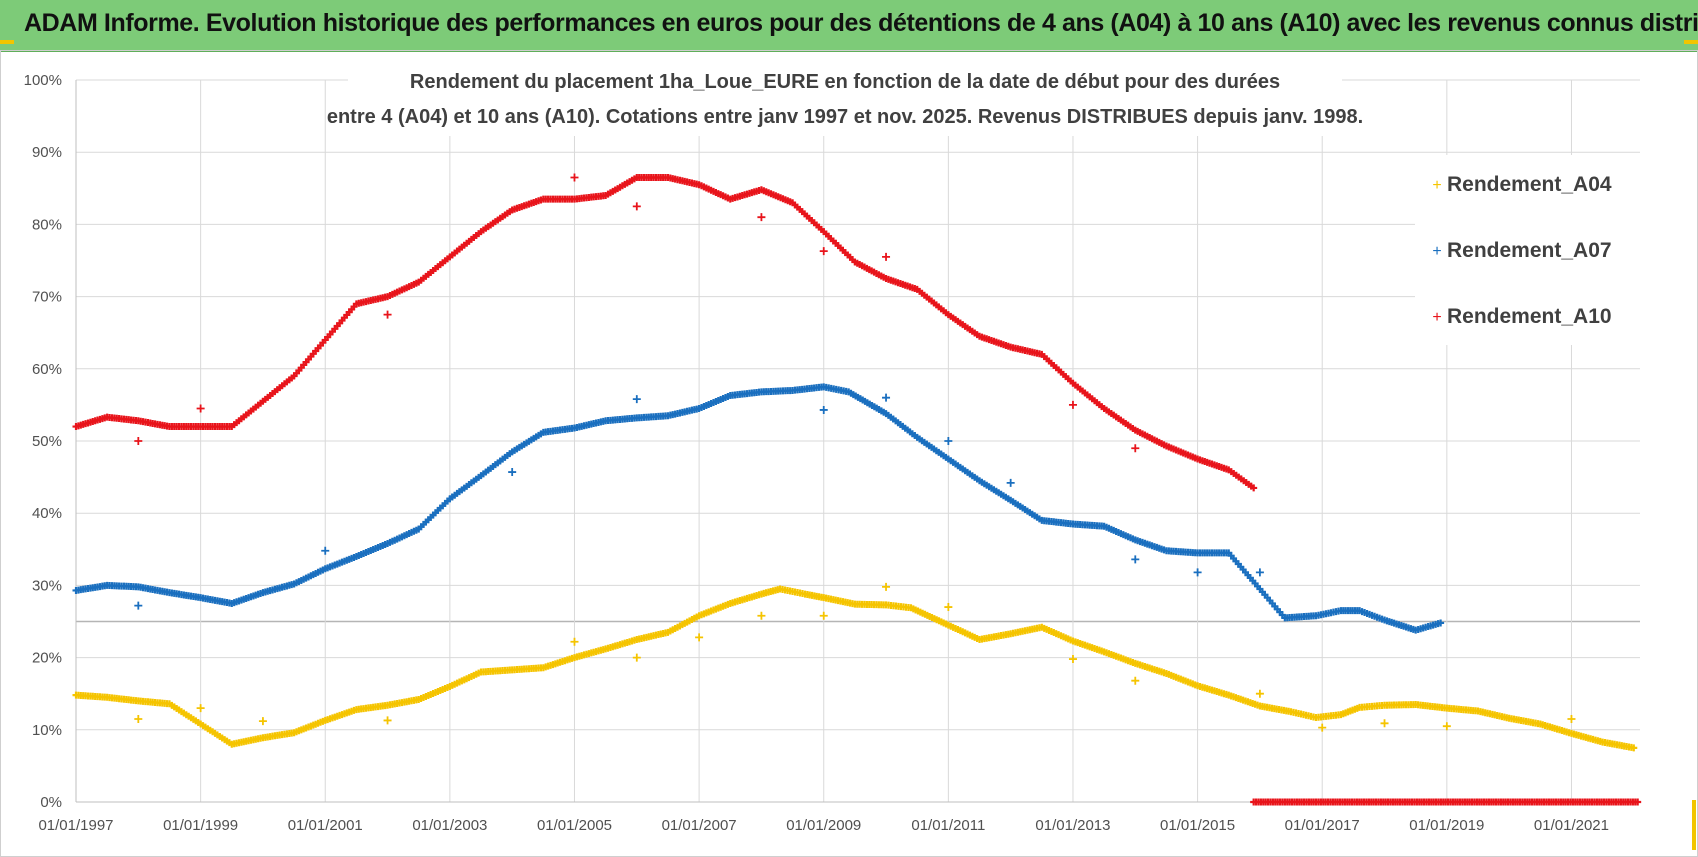 The width and height of the screenshot is (1698, 857). I want to click on y-tick-label: 10%, so click(47, 730).